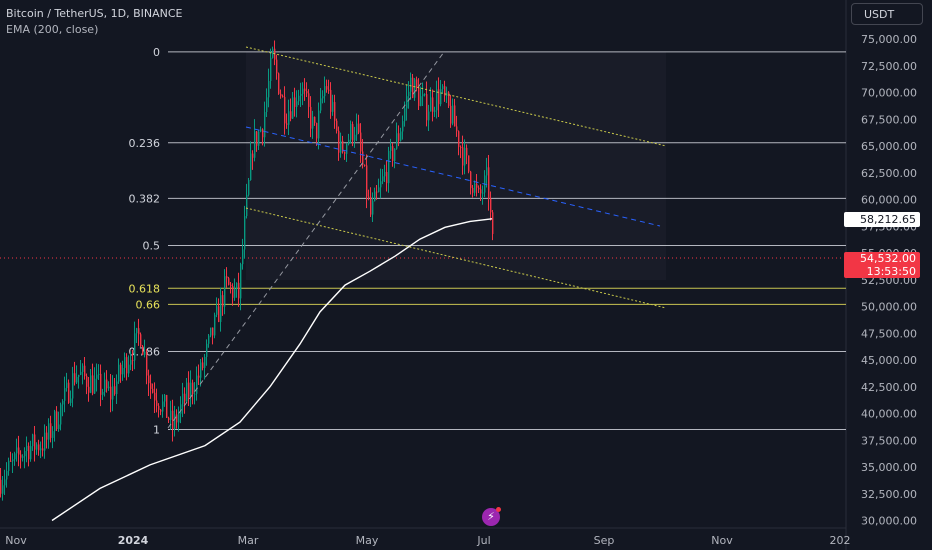 The width and height of the screenshot is (932, 550). I want to click on price-axis-label: 70,000.00, so click(889, 93).